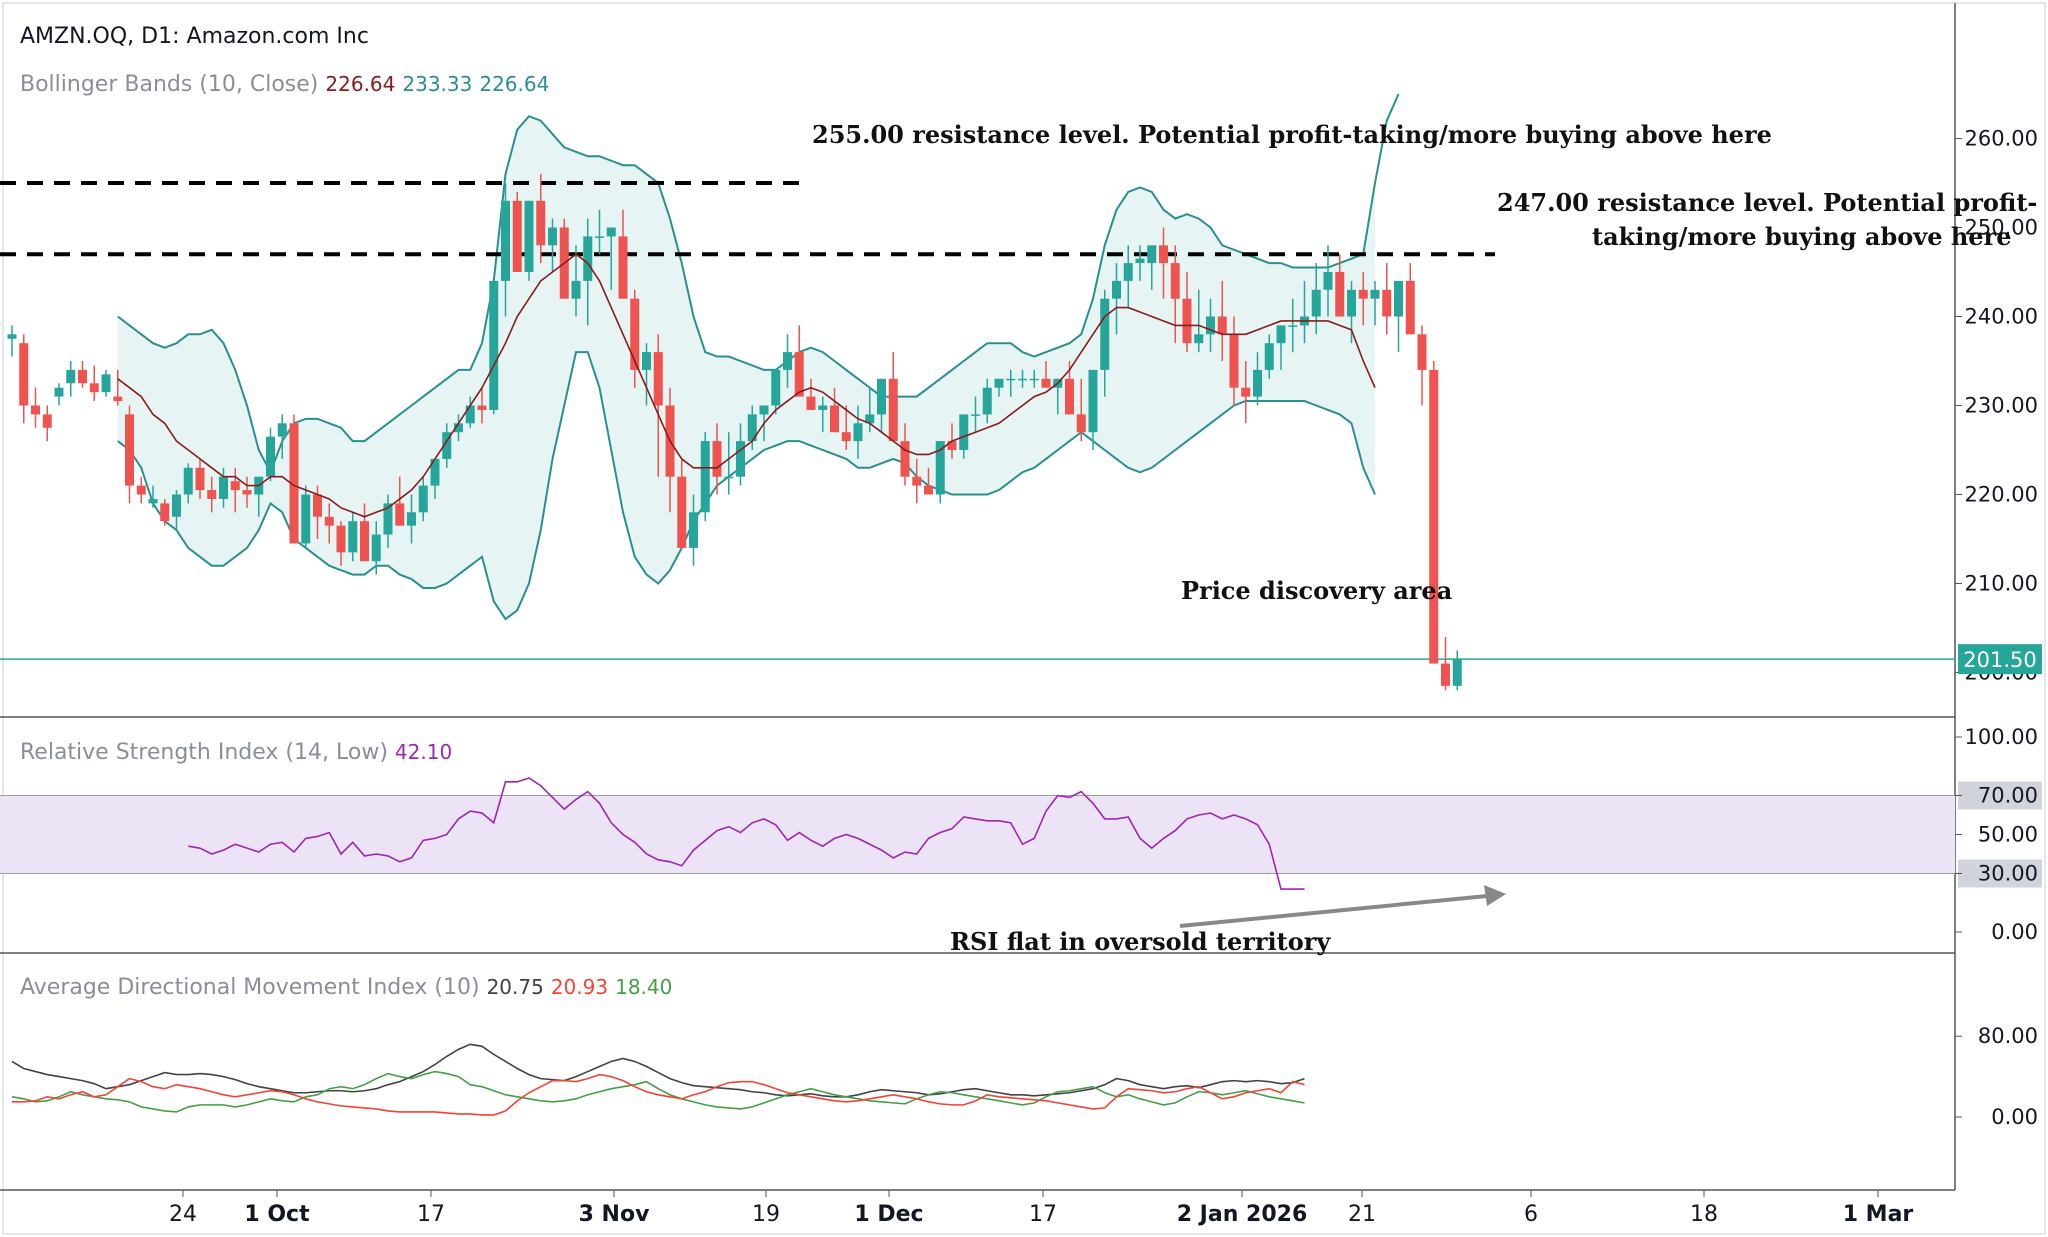 This screenshot has height=1237, width=2048. Describe the element at coordinates (2000, 873) in the screenshot. I see `rsi-band-badge` at that location.